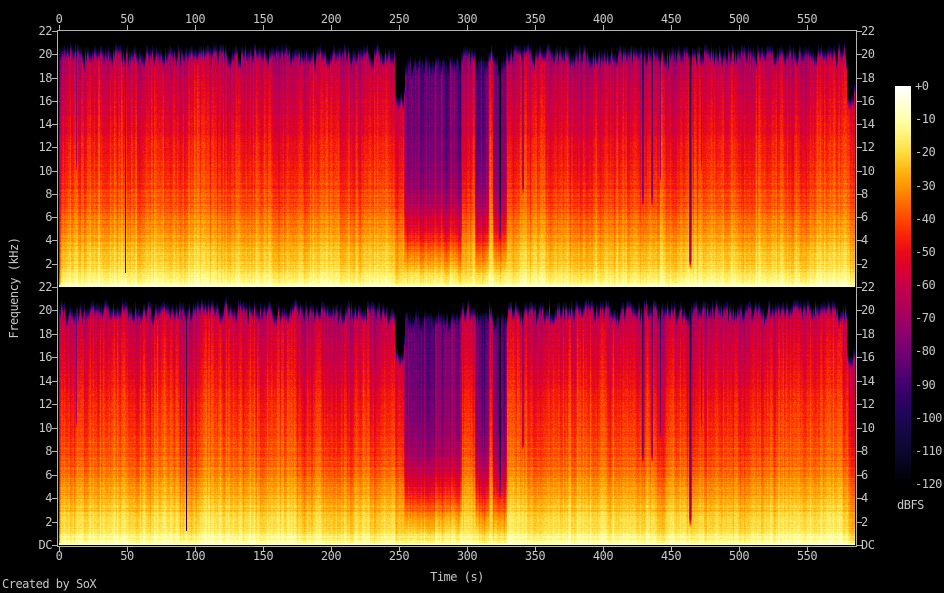 The height and width of the screenshot is (593, 944). Describe the element at coordinates (48, 240) in the screenshot. I see `freq-tick-label-left: 4` at that location.